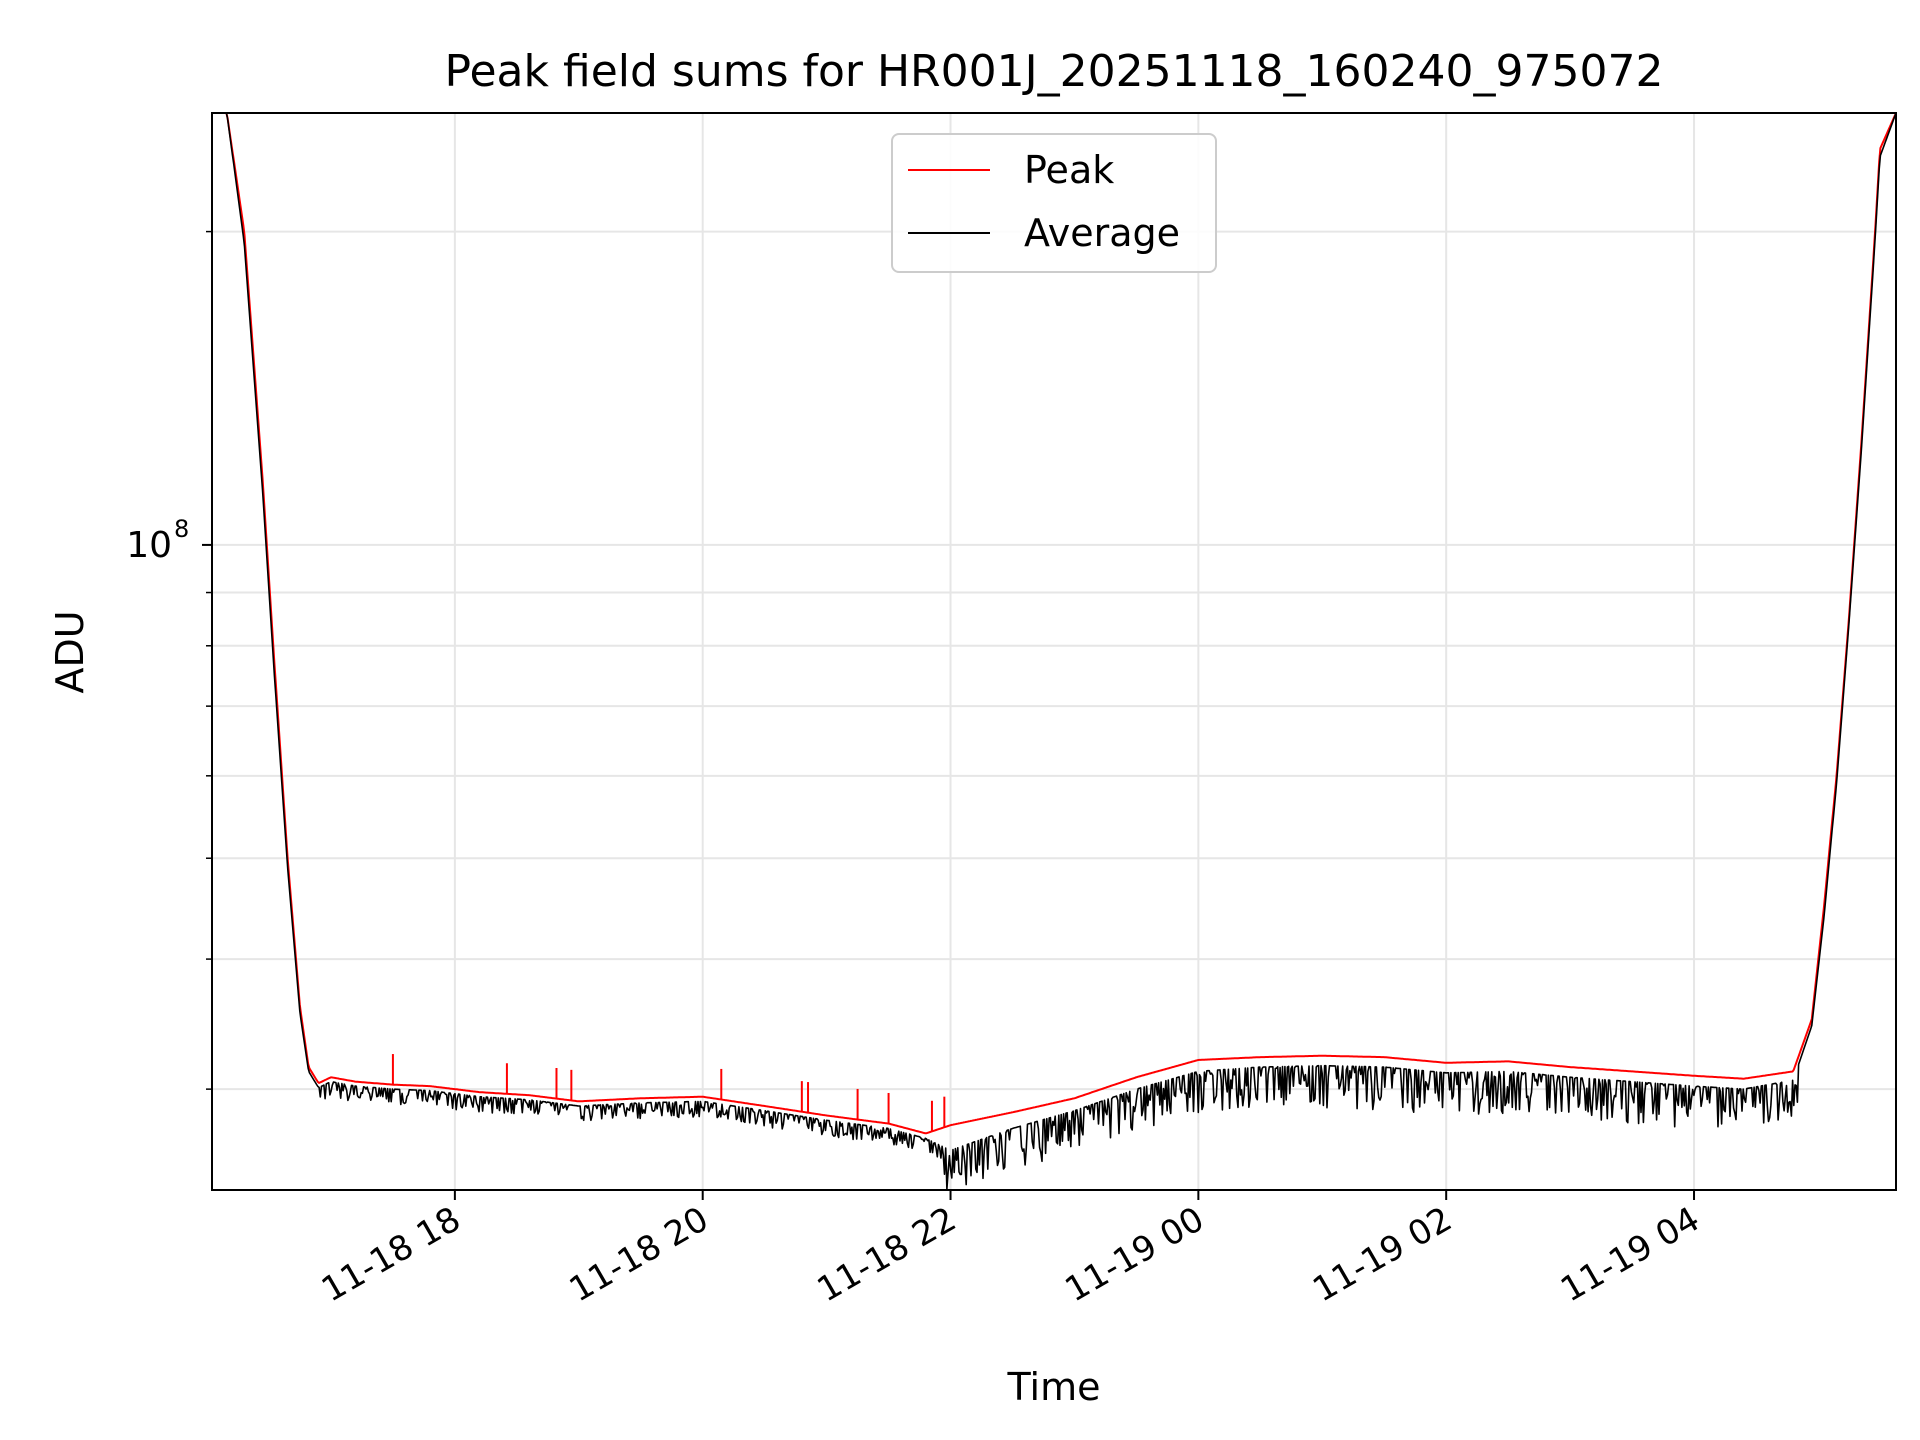  What do you see at coordinates (70, 651) in the screenshot?
I see `y-axis-label: ADU` at bounding box center [70, 651].